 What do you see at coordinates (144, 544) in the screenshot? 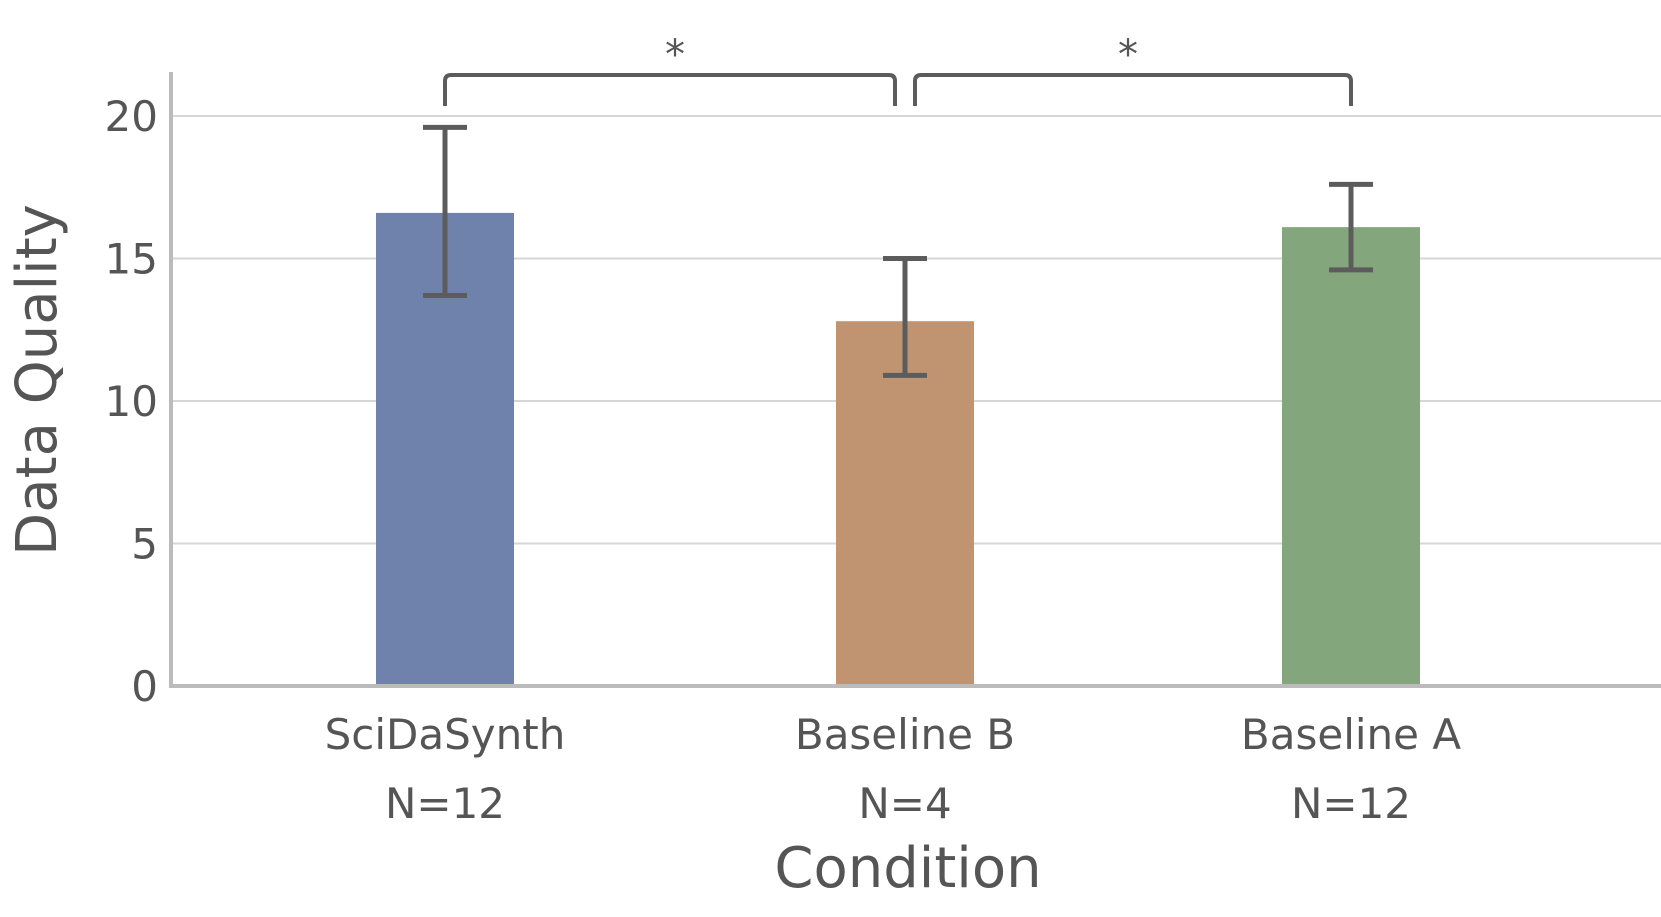
I see `y-tick-label: 5` at bounding box center [144, 544].